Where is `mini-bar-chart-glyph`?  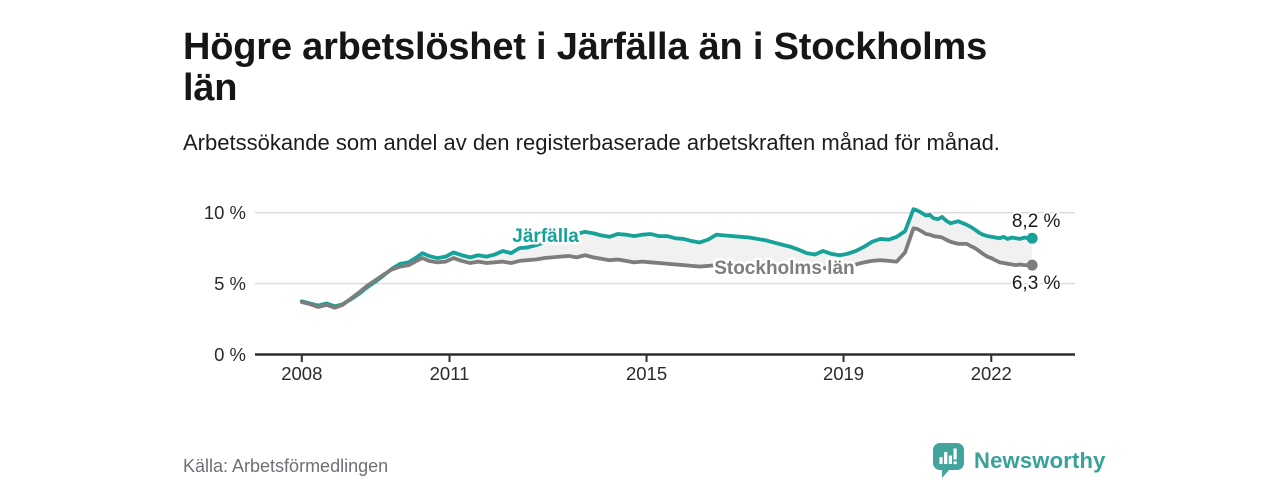
mini-bar-chart-glyph is located at coordinates (948, 456).